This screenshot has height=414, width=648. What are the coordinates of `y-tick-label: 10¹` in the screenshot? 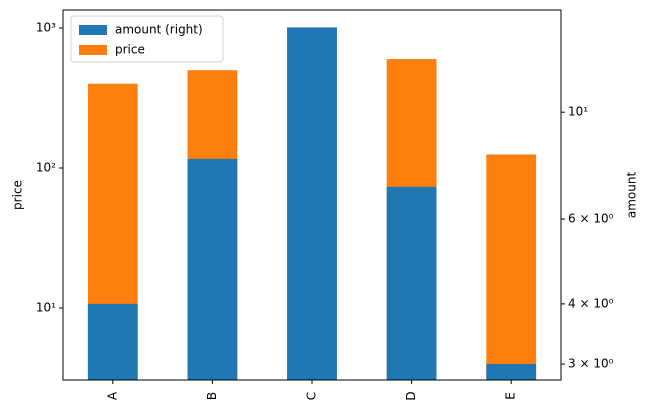 It's located at (46, 308).